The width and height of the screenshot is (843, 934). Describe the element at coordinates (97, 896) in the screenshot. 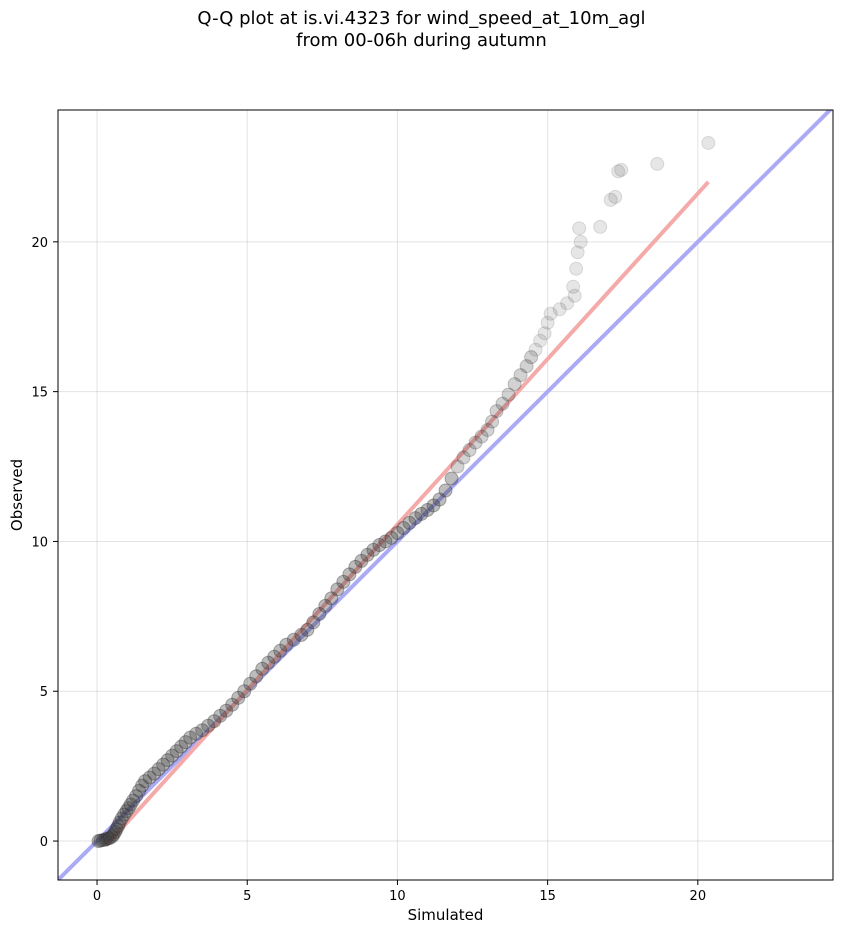

I see `x-tick-label: 0` at that location.